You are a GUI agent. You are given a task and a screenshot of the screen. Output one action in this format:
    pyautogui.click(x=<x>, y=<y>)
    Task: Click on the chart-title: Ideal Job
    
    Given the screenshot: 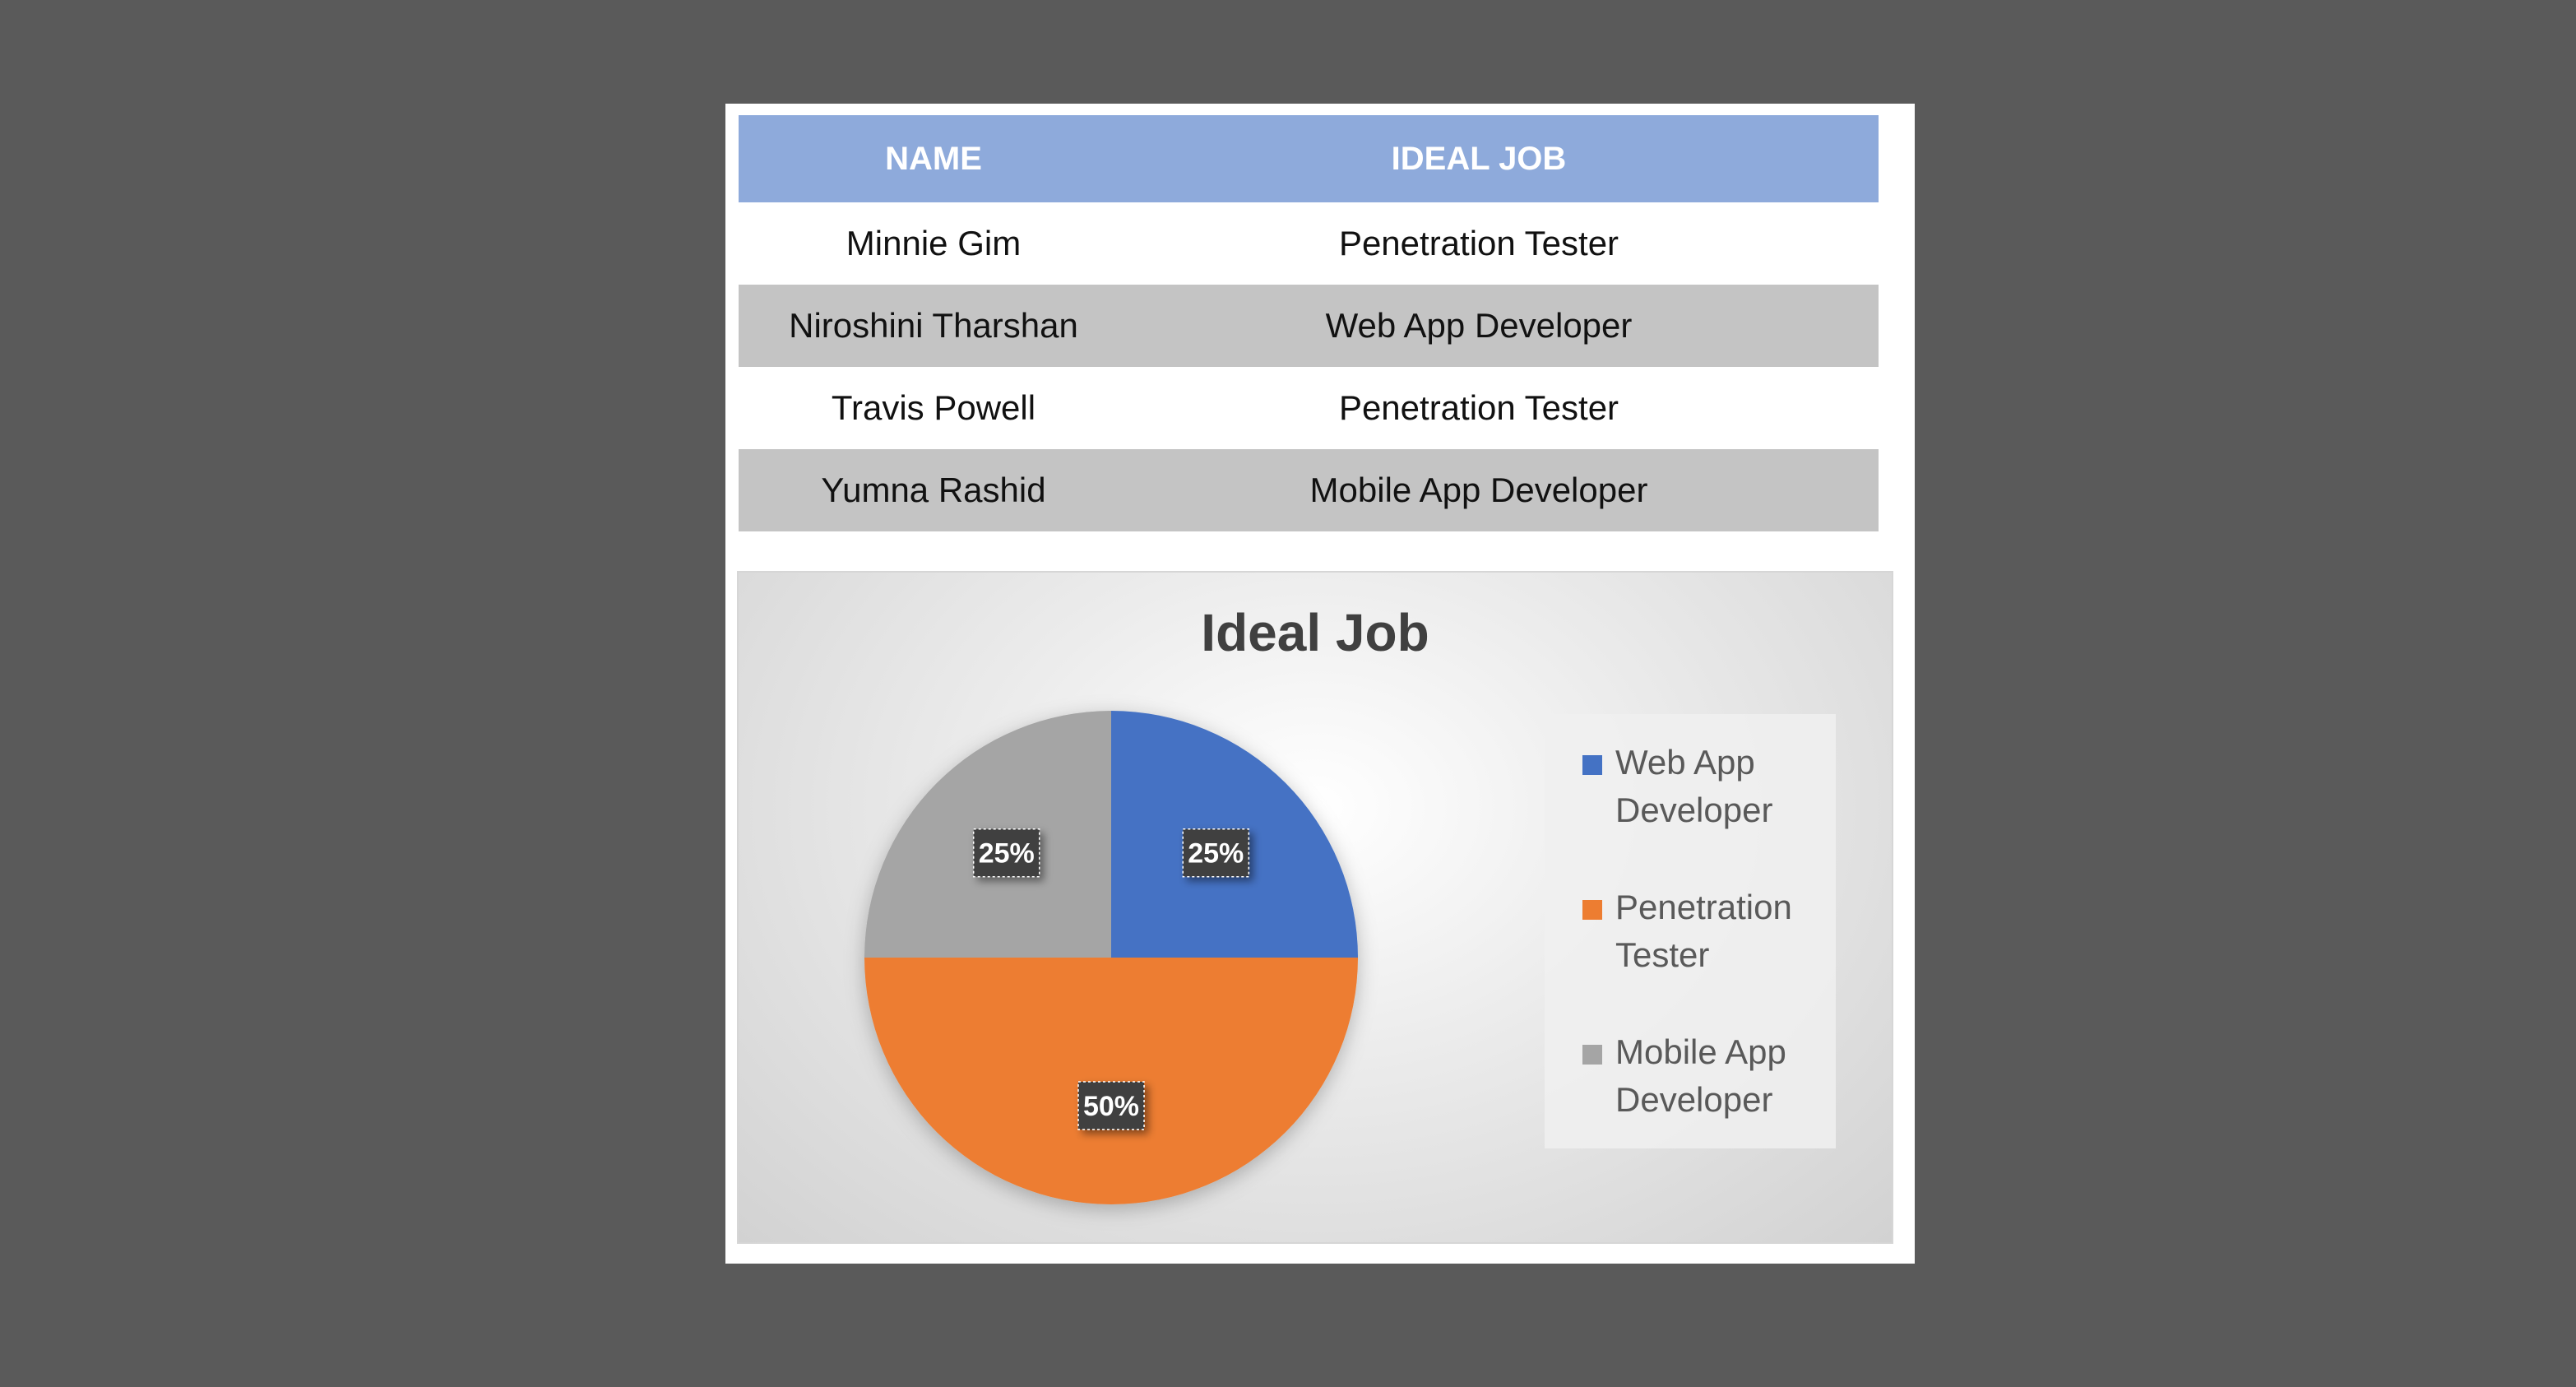 What is the action you would take?
    pyautogui.click(x=1315, y=632)
    